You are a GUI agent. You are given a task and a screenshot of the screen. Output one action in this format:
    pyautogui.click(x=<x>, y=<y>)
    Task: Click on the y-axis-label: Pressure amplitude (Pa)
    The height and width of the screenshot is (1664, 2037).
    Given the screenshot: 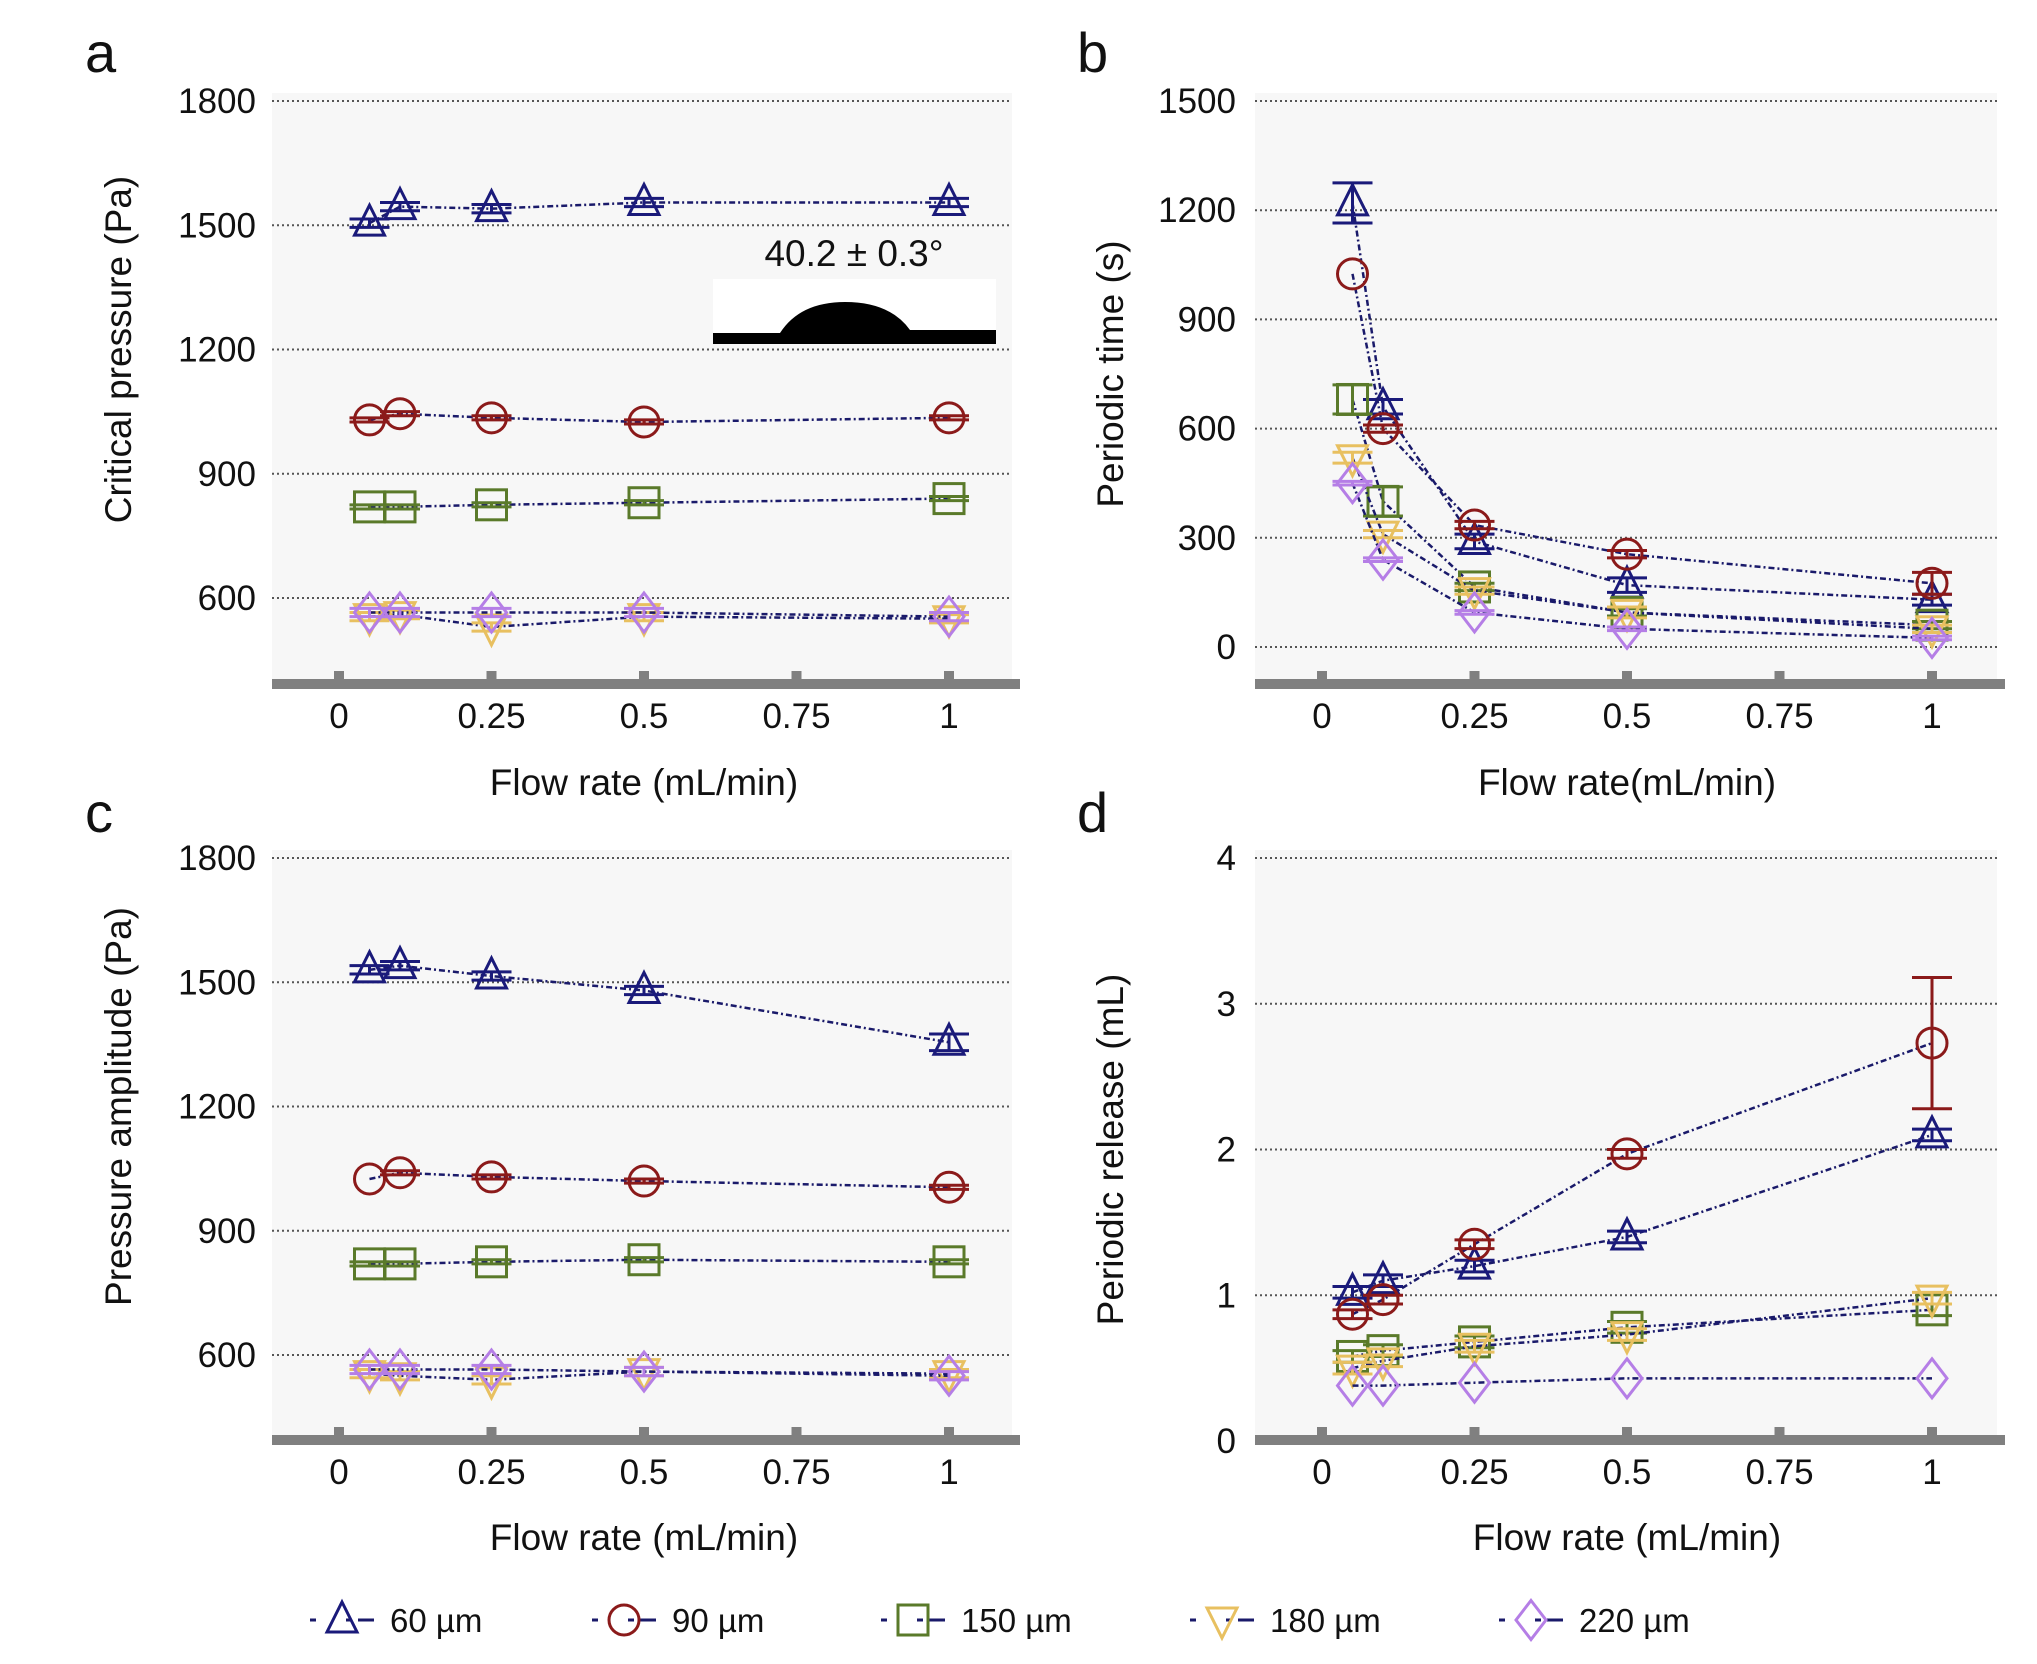 What is the action you would take?
    pyautogui.click(x=118, y=1106)
    